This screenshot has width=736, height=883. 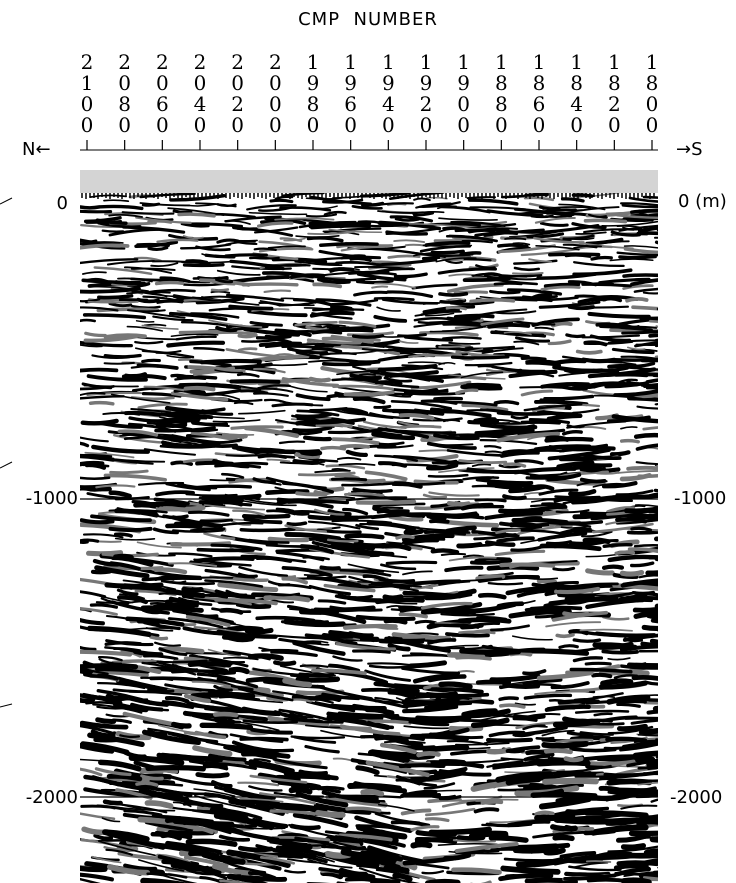 What do you see at coordinates (6, 705) in the screenshot?
I see `edge-mark` at bounding box center [6, 705].